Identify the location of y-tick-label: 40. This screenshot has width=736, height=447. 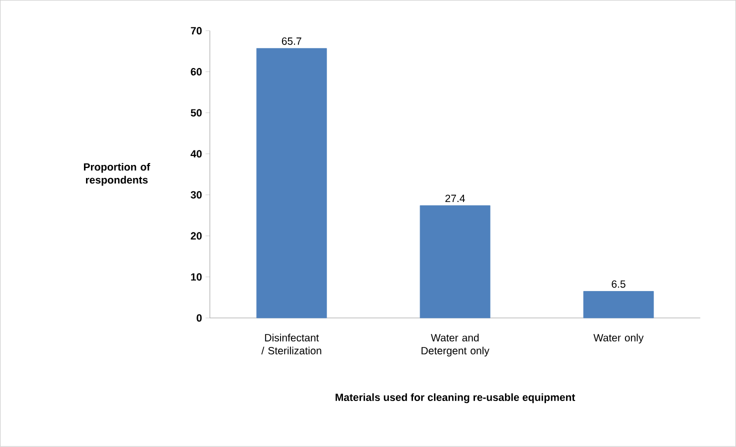
(196, 154).